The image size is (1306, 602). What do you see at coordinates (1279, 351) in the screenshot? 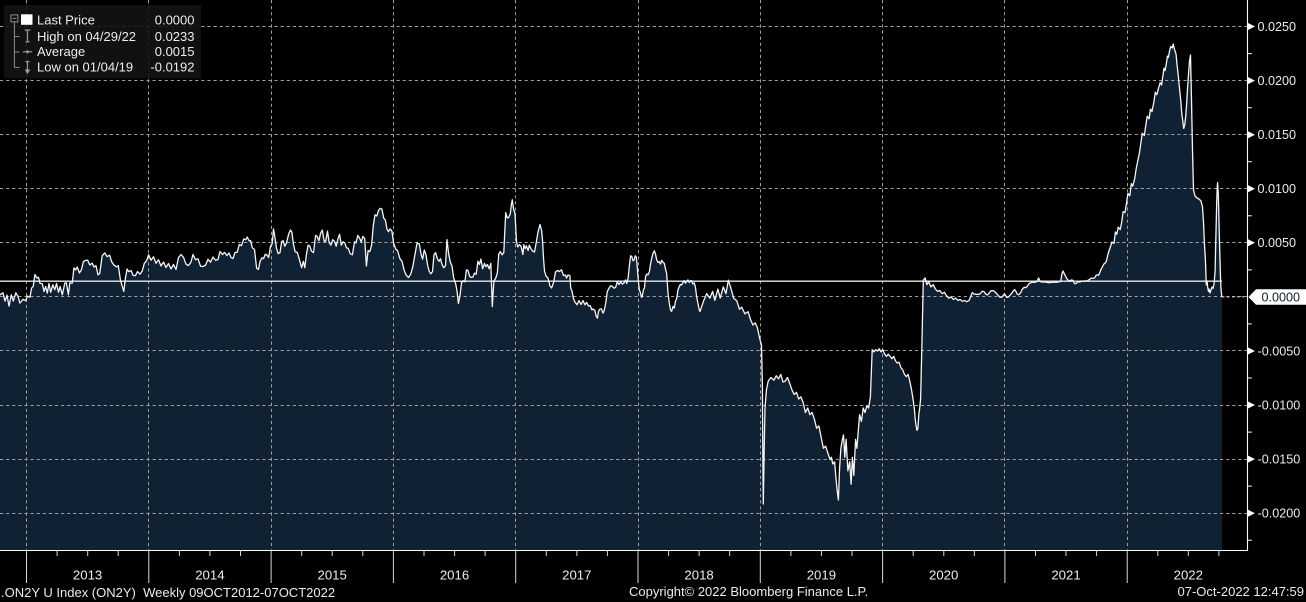
I see `svg-text: -0.0050` at bounding box center [1279, 351].